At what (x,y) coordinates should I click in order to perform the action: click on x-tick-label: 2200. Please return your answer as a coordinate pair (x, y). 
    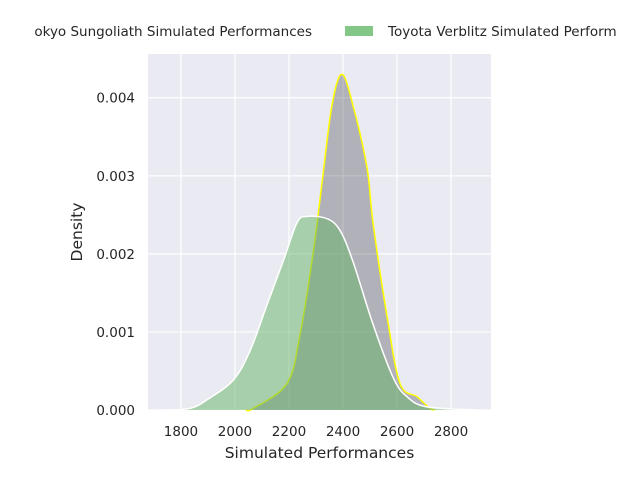
    Looking at the image, I should click on (289, 432).